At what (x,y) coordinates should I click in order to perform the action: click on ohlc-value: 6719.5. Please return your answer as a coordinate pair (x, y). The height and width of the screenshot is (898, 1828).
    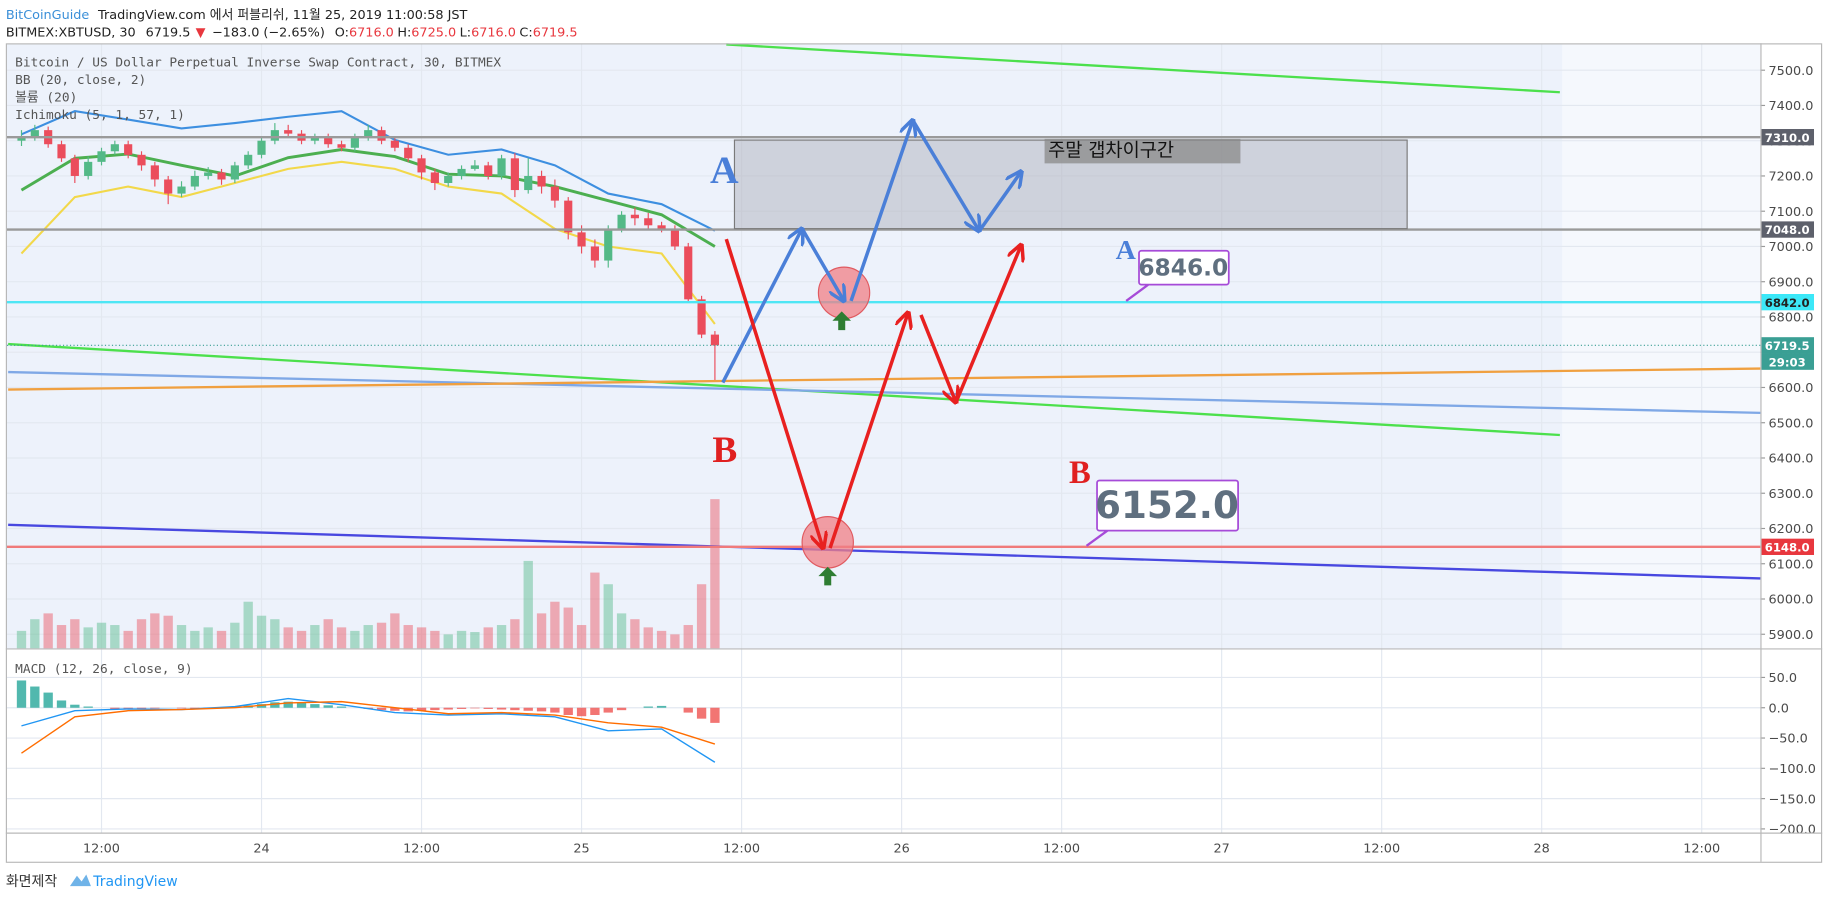
    Looking at the image, I should click on (555, 32).